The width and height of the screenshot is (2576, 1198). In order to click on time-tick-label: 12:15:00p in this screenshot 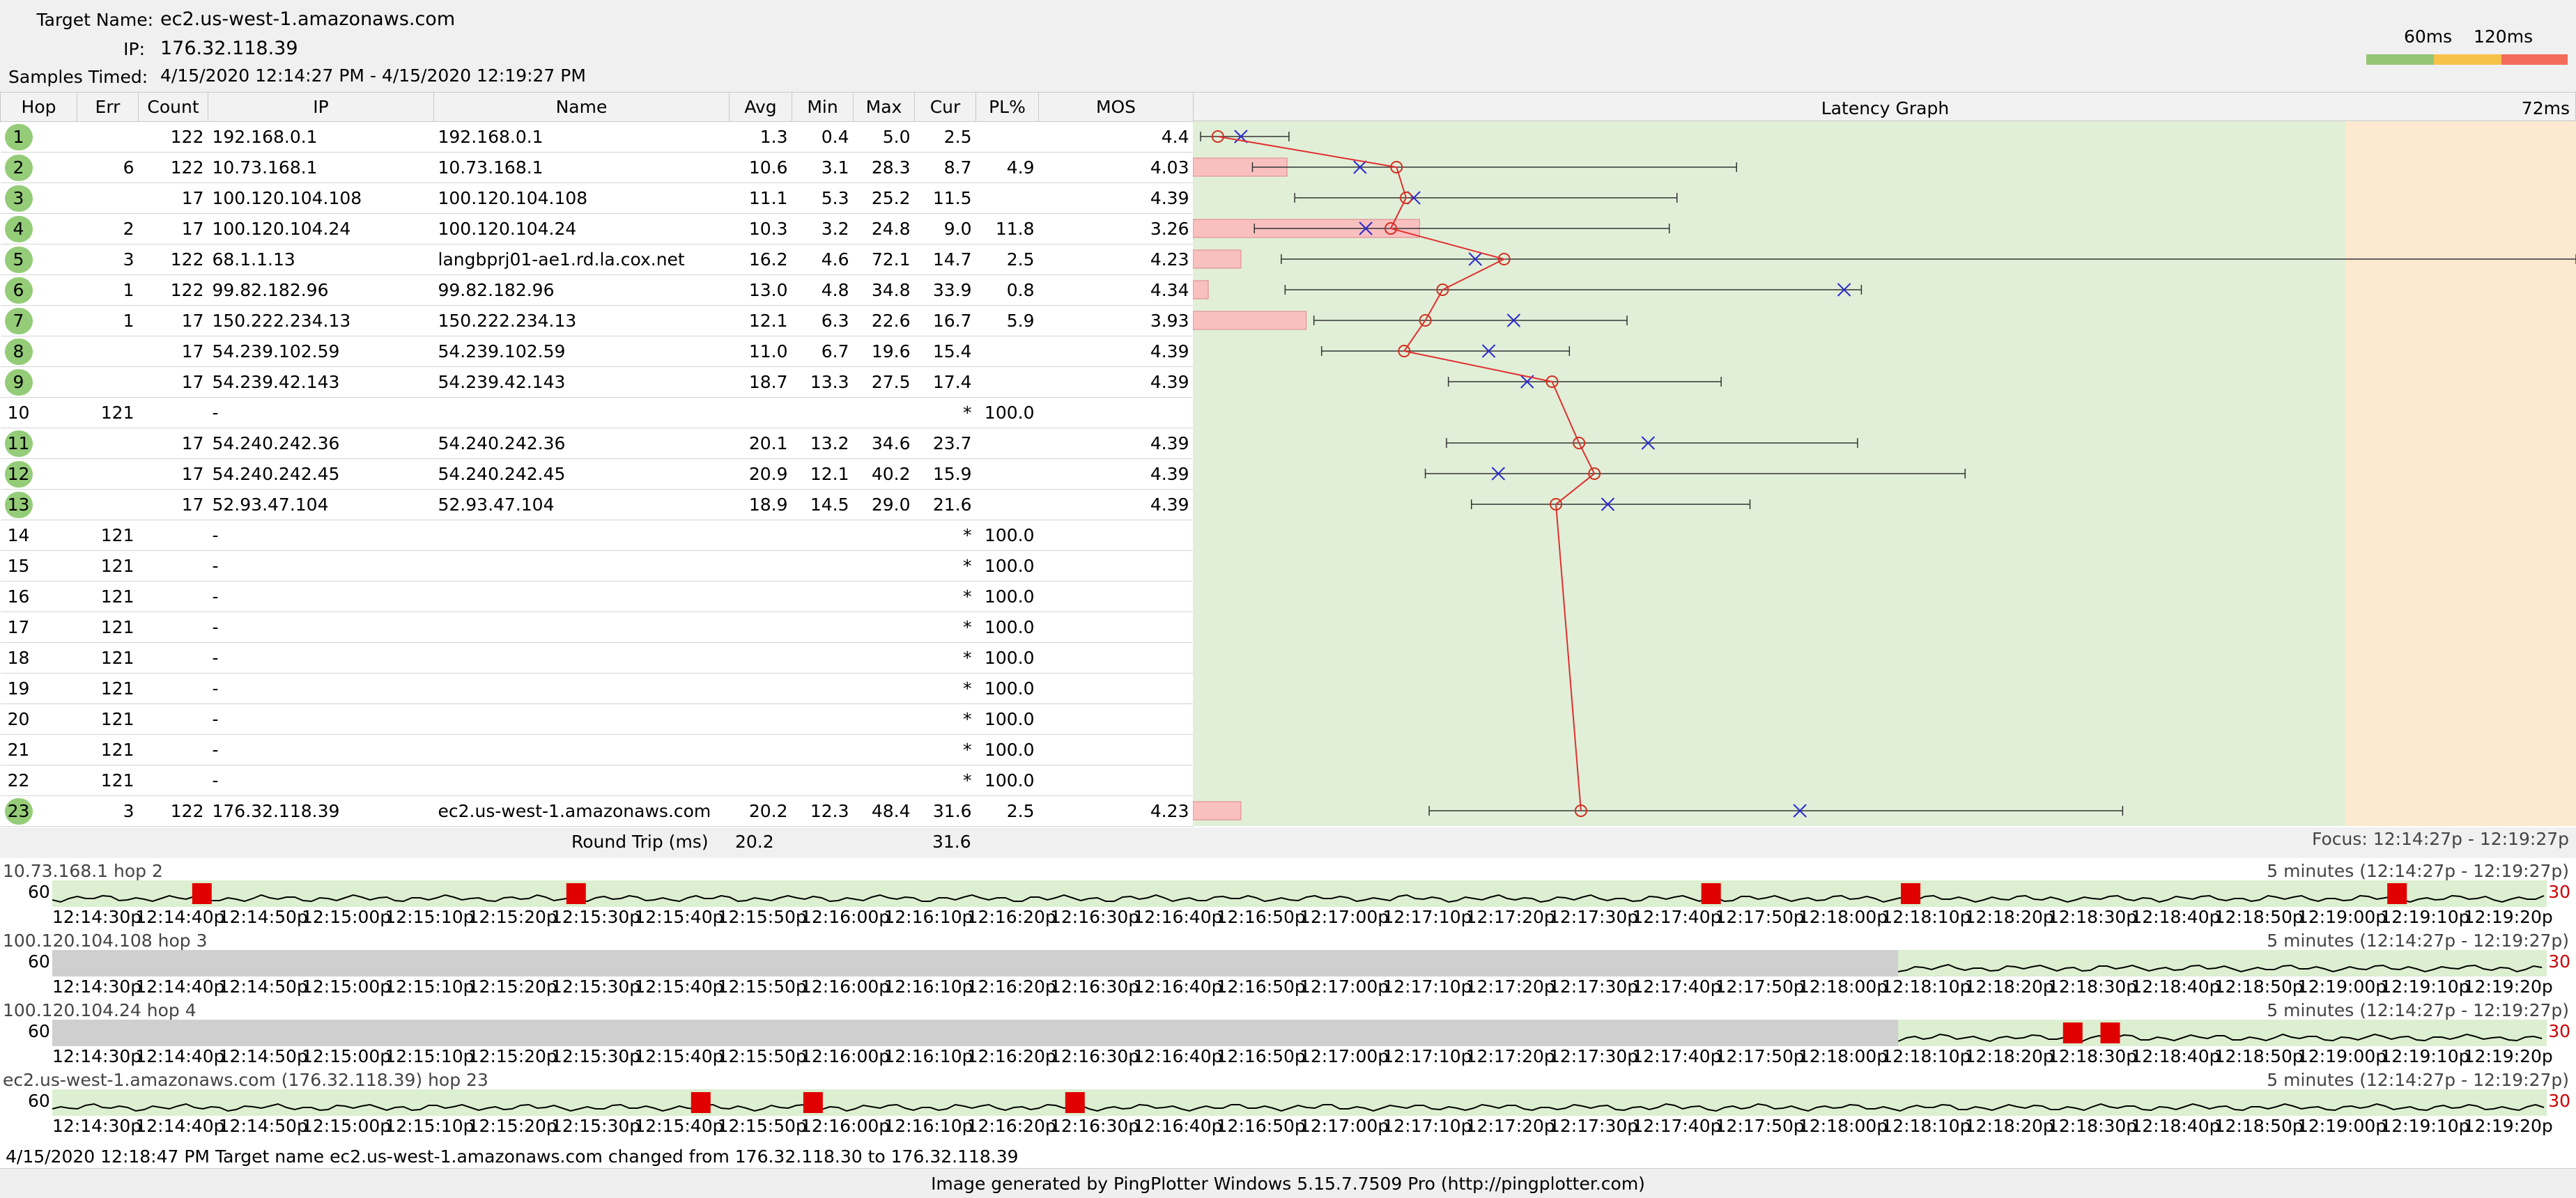, I will do `click(347, 917)`.